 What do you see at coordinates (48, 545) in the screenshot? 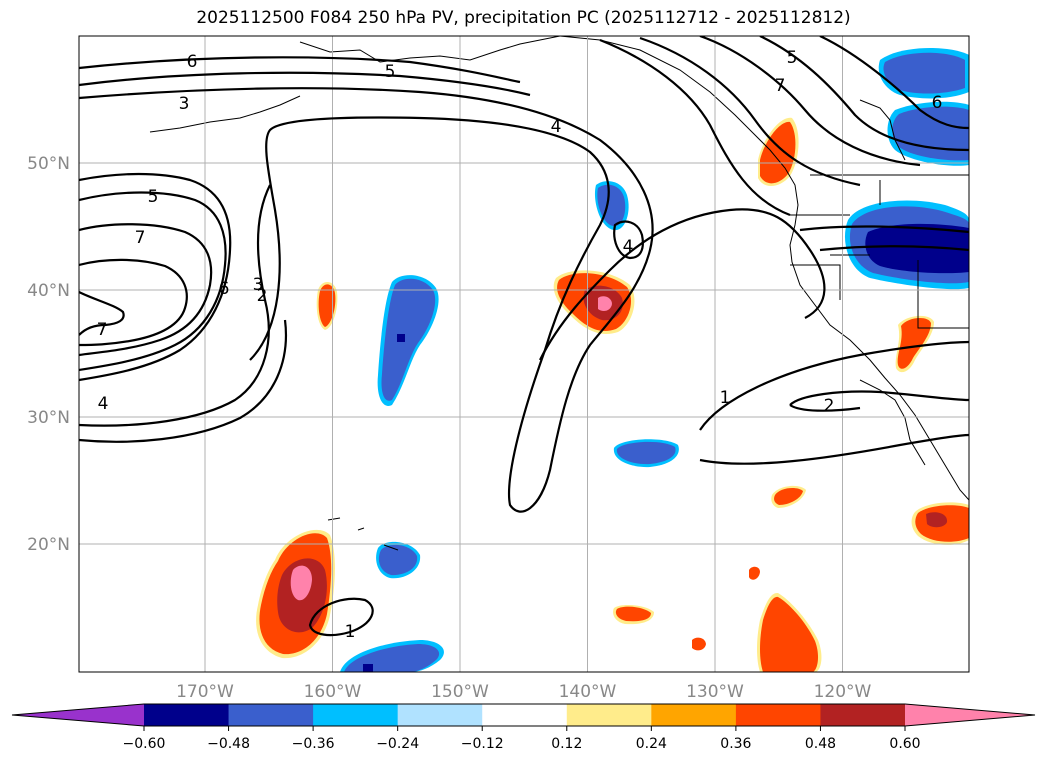
I see `latitude-label: 20°N` at bounding box center [48, 545].